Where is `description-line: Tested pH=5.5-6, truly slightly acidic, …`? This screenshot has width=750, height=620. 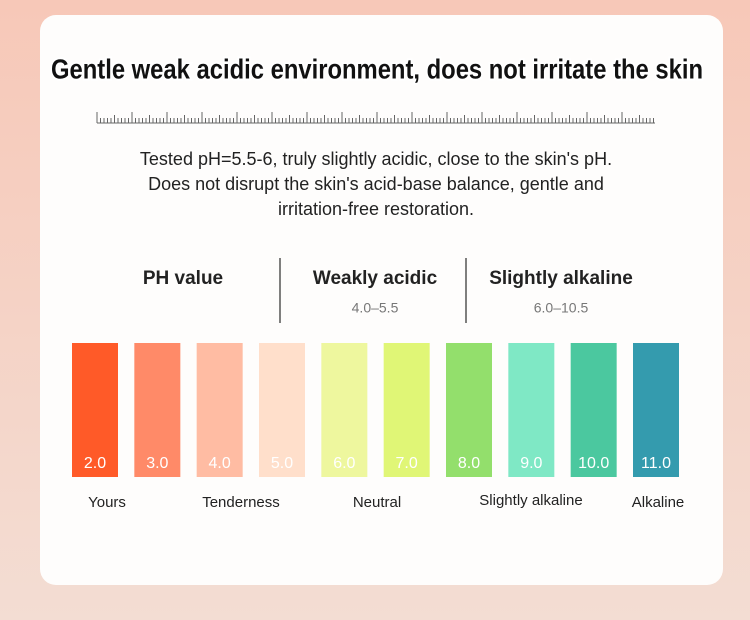
description-line: Tested pH=5.5-6, truly slightly acidic, … is located at coordinates (376, 159).